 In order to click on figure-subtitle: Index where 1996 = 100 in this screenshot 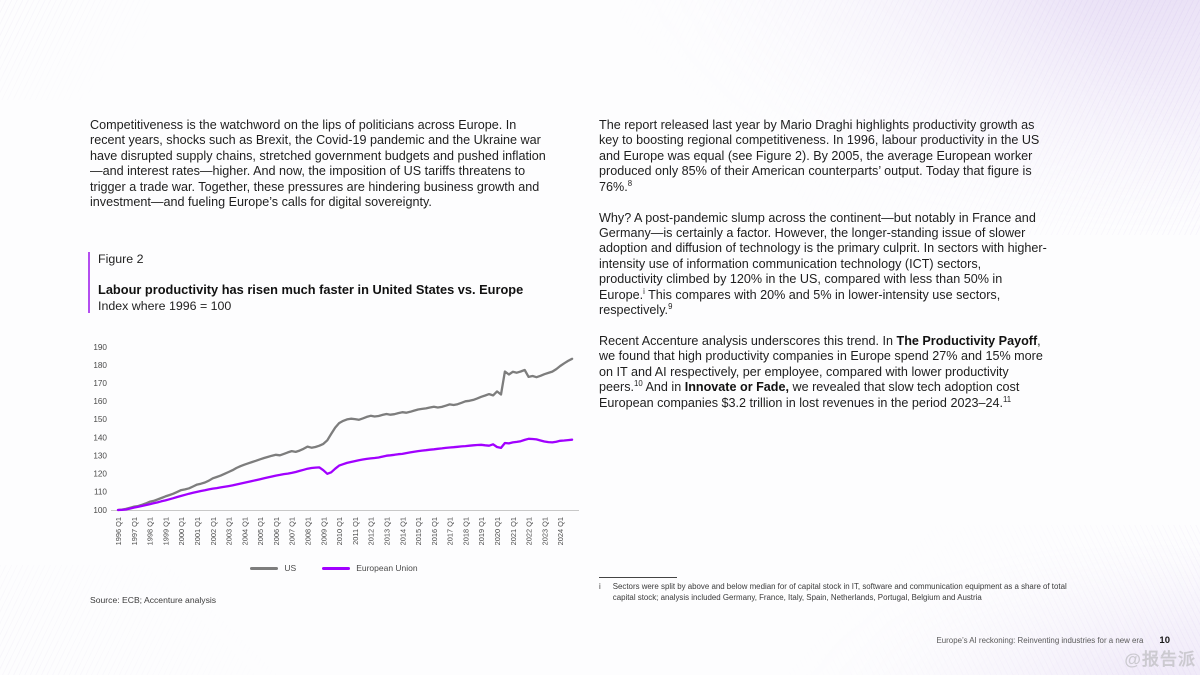, I will do `click(165, 306)`.